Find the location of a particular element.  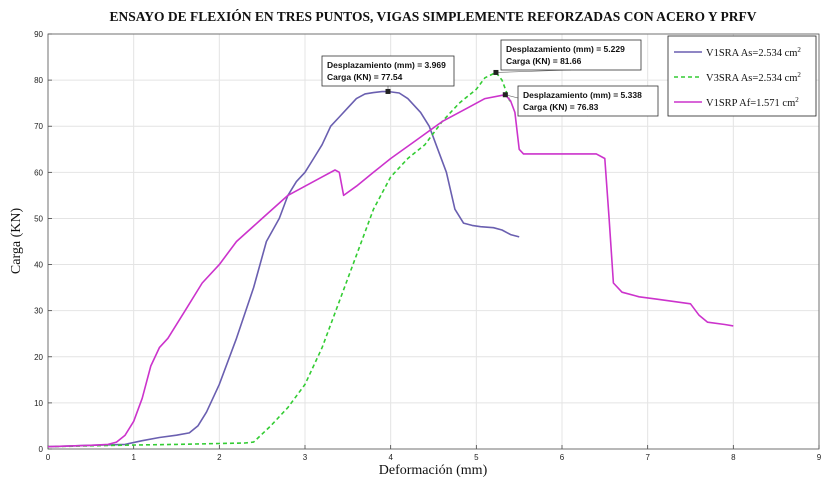

datatip-leader is located at coordinates (533, 71).